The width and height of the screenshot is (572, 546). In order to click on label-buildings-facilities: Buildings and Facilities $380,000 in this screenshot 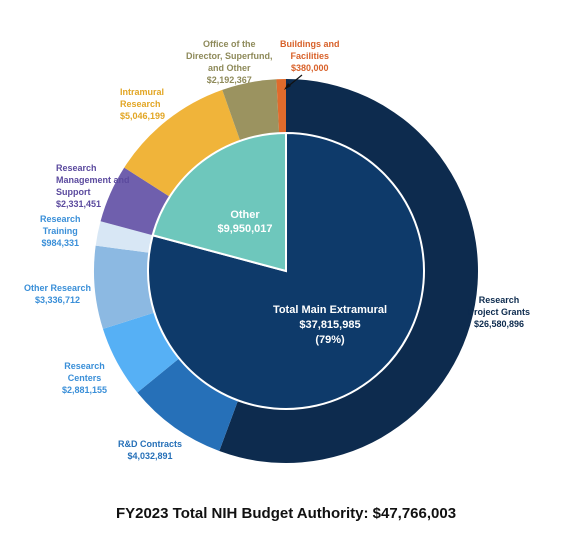, I will do `click(310, 56)`.